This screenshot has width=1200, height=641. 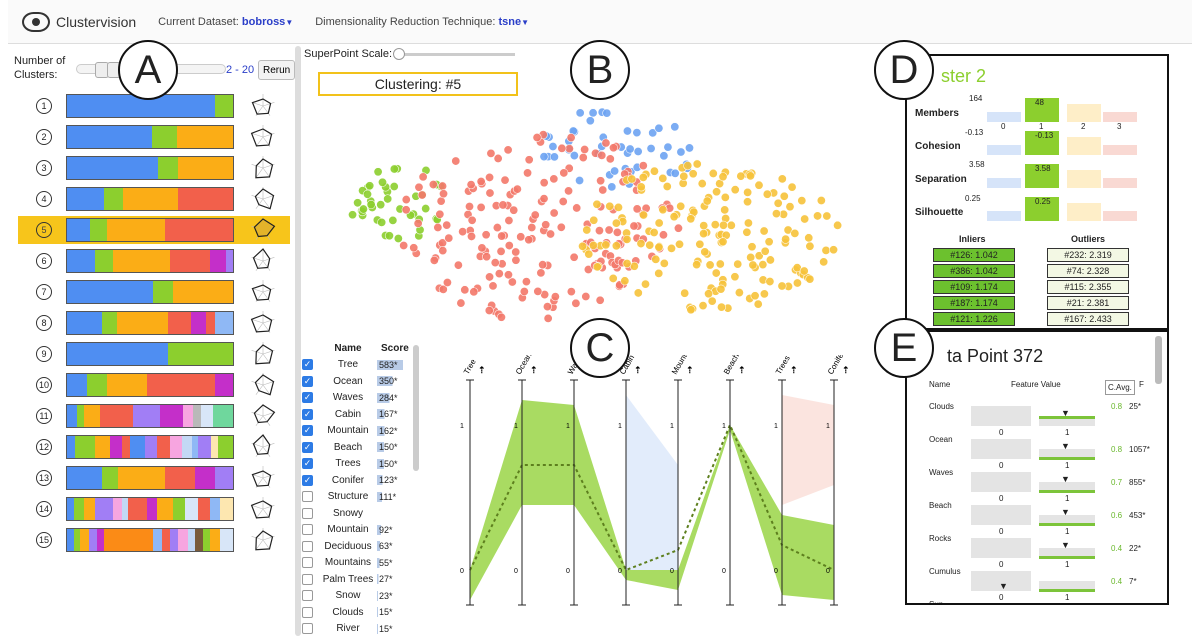 I want to click on clustering-row: 11, so click(x=149, y=416).